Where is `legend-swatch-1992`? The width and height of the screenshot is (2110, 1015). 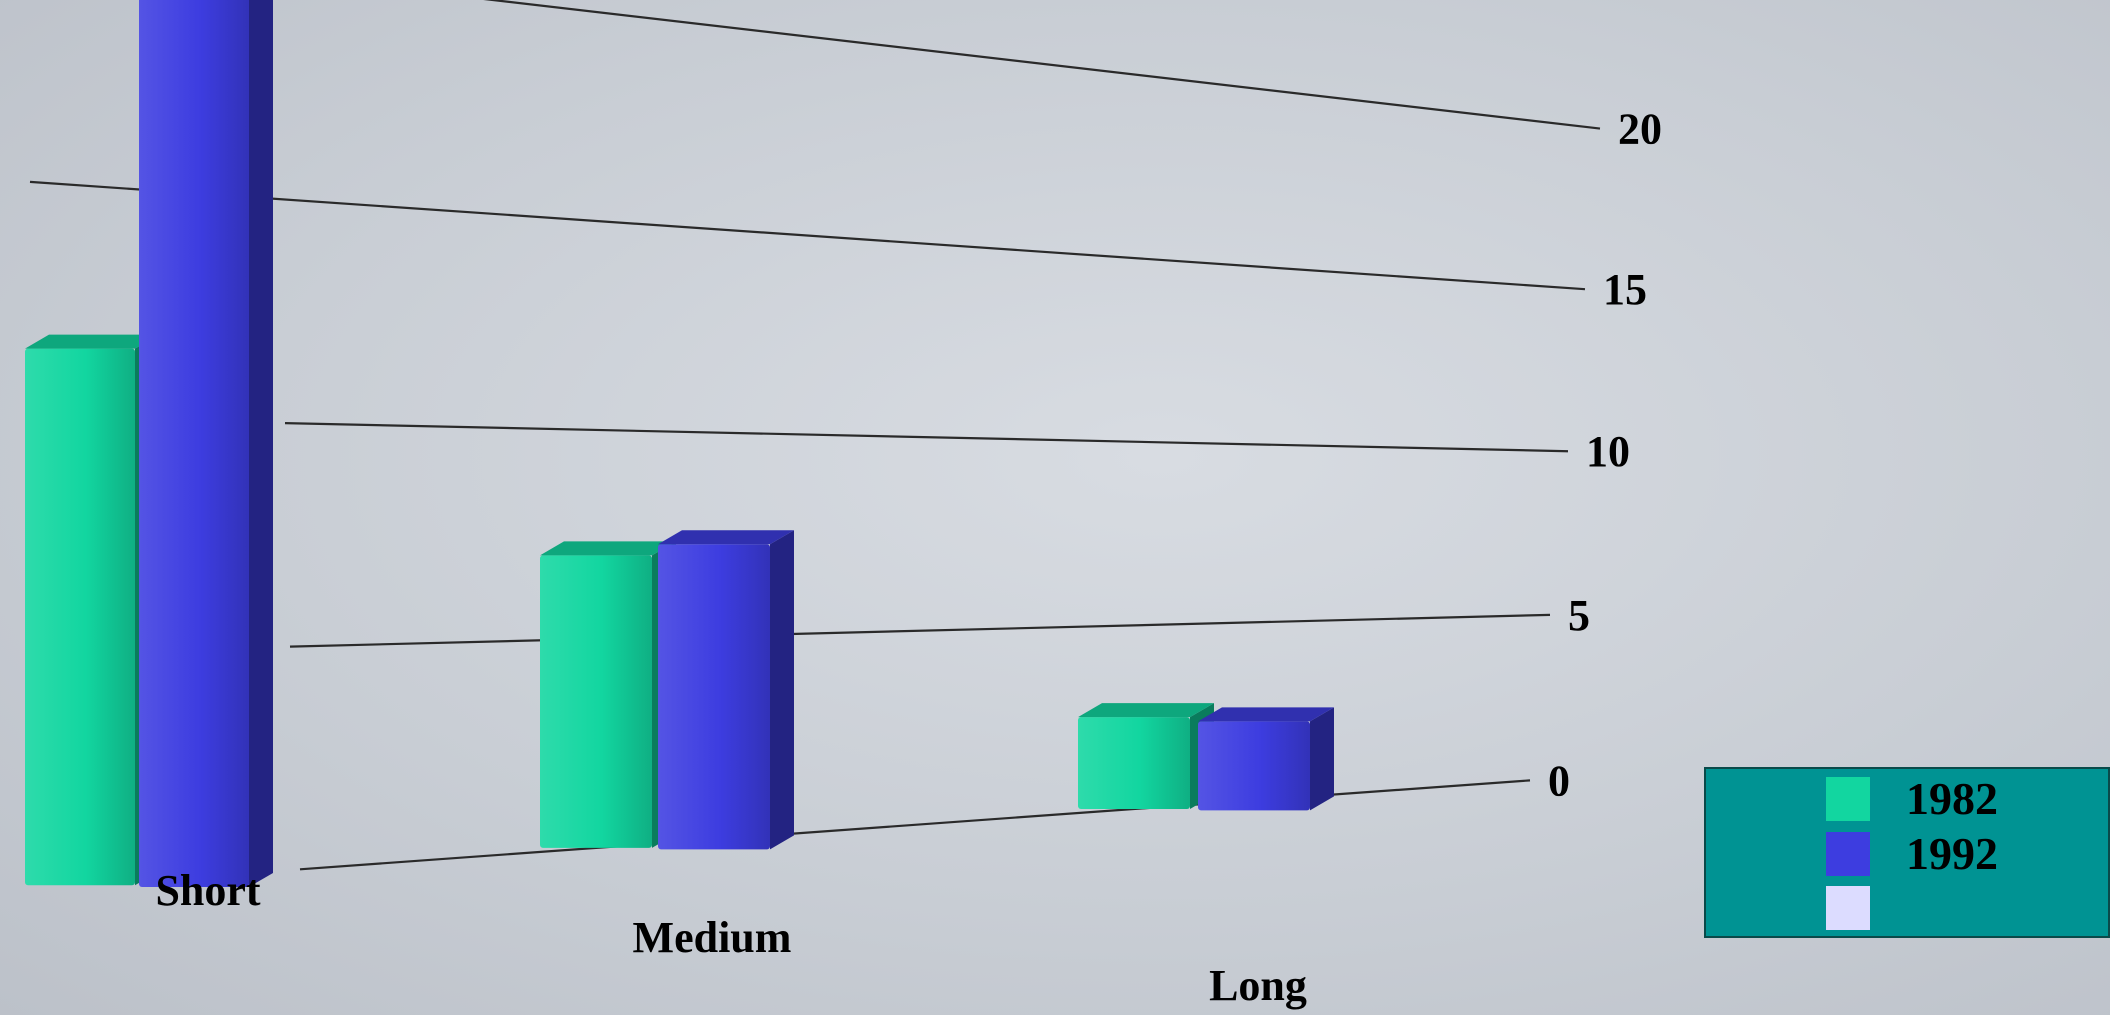 legend-swatch-1992 is located at coordinates (1848, 854).